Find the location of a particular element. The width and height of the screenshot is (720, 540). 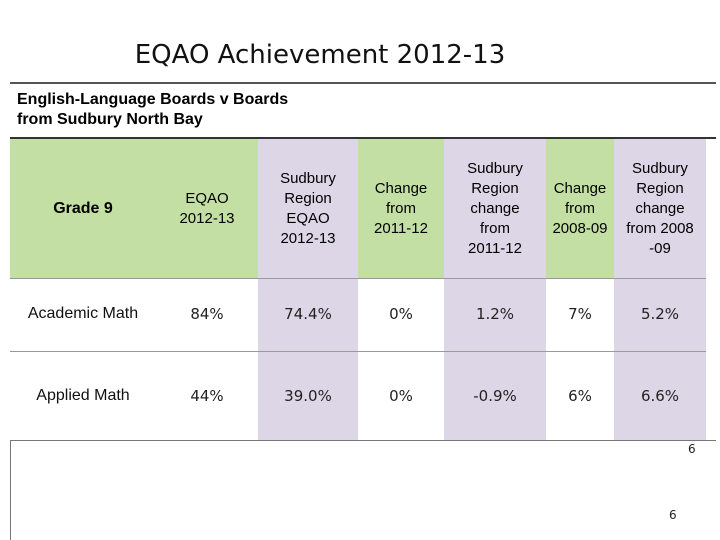

table-cell: 74.4% is located at coordinates (308, 314).